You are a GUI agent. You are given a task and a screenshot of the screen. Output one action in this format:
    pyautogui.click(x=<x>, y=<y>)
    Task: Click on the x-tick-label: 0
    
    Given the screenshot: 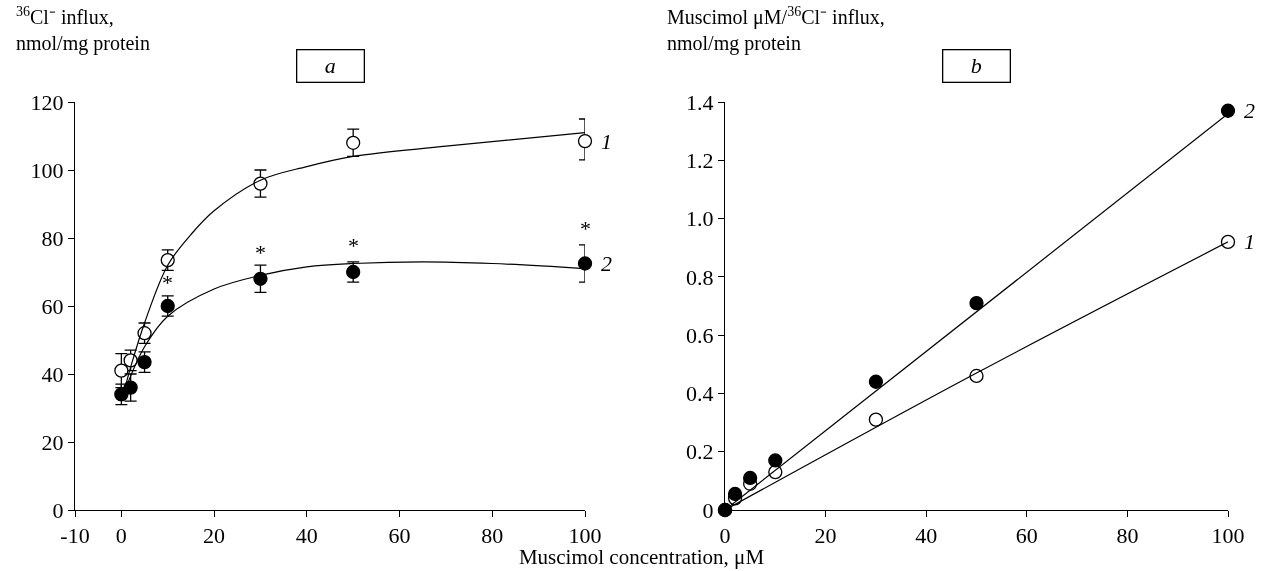 What is the action you would take?
    pyautogui.click(x=121, y=536)
    